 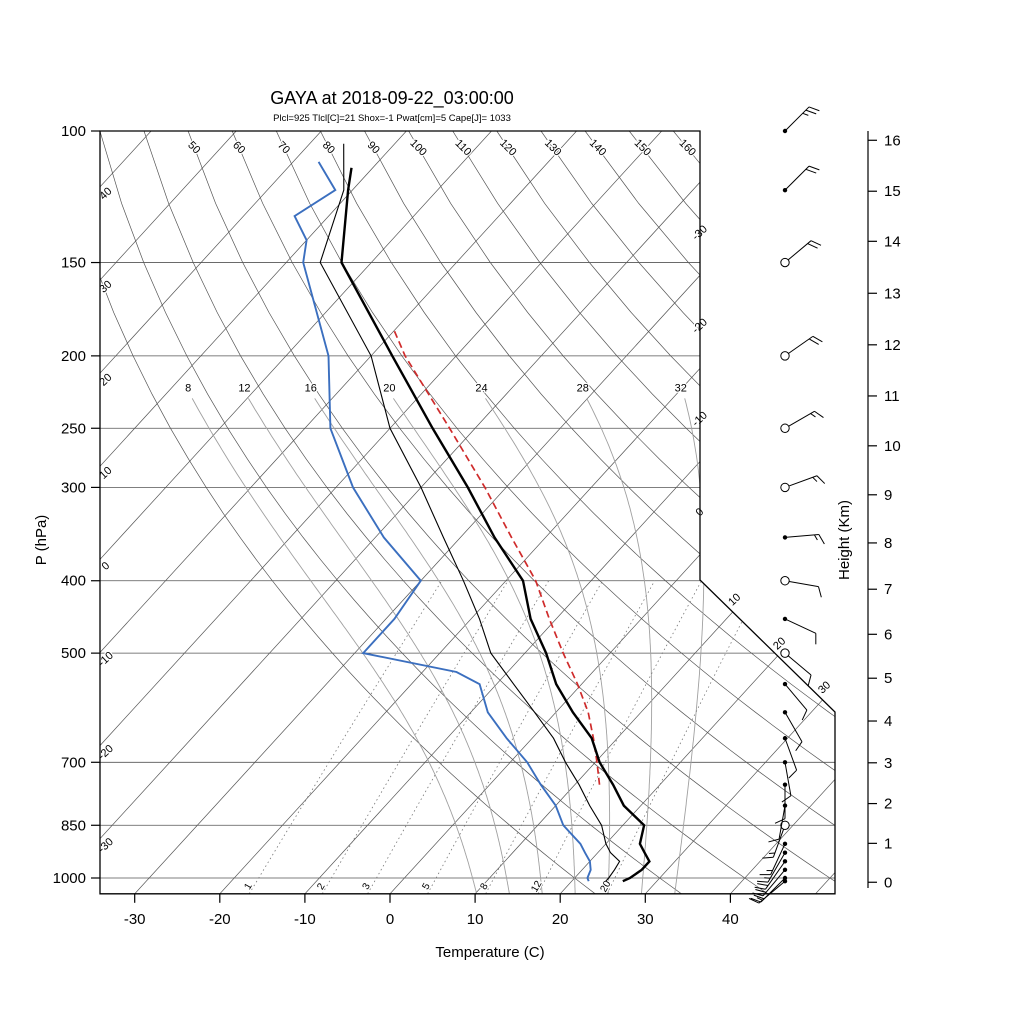 What do you see at coordinates (373, 147) in the screenshot?
I see `dry-adiabat-label: 90` at bounding box center [373, 147].